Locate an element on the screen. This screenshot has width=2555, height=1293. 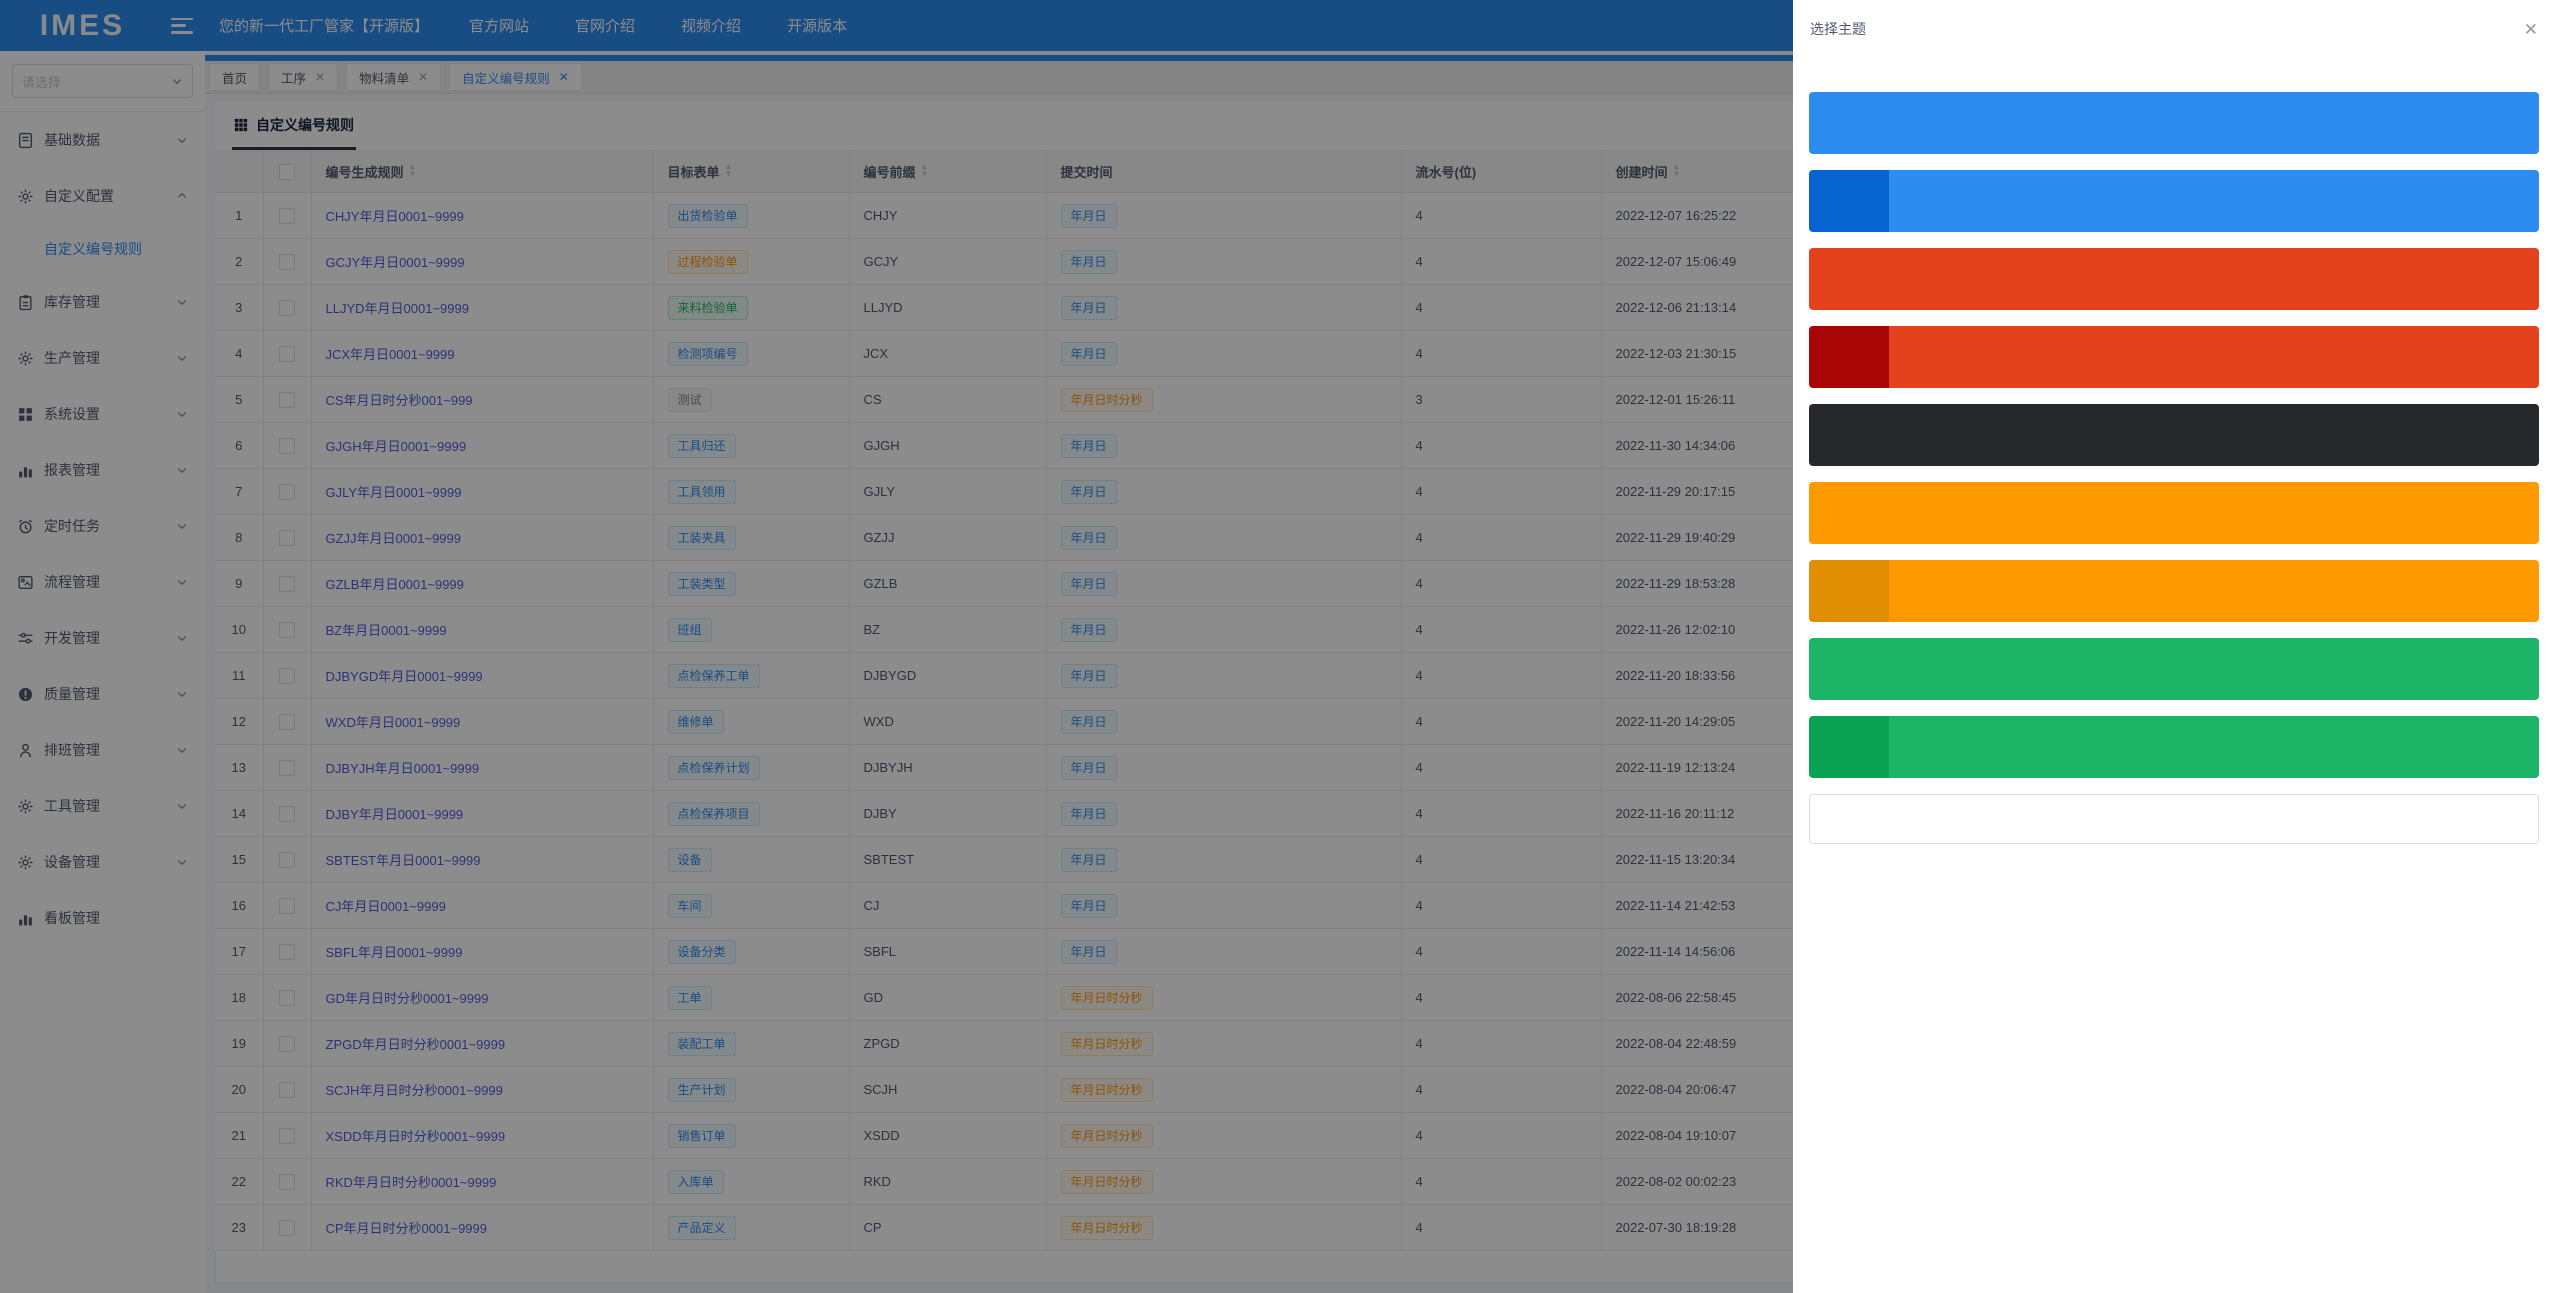
rule-cell: DJBYGD年月日0001~9999 is located at coordinates (482, 675).